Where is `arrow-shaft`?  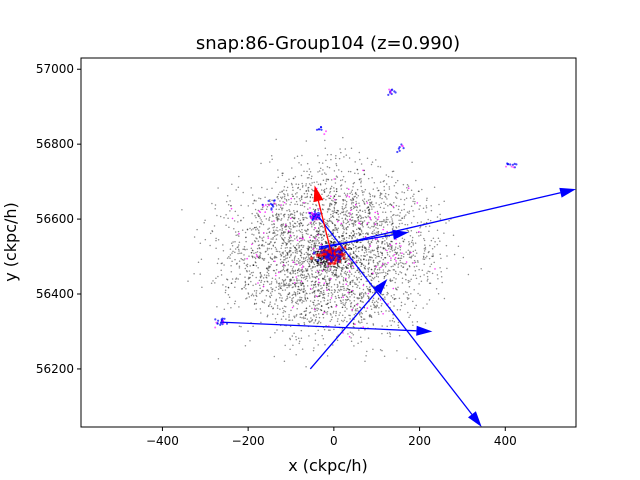
arrow-shaft is located at coordinates (343, 330).